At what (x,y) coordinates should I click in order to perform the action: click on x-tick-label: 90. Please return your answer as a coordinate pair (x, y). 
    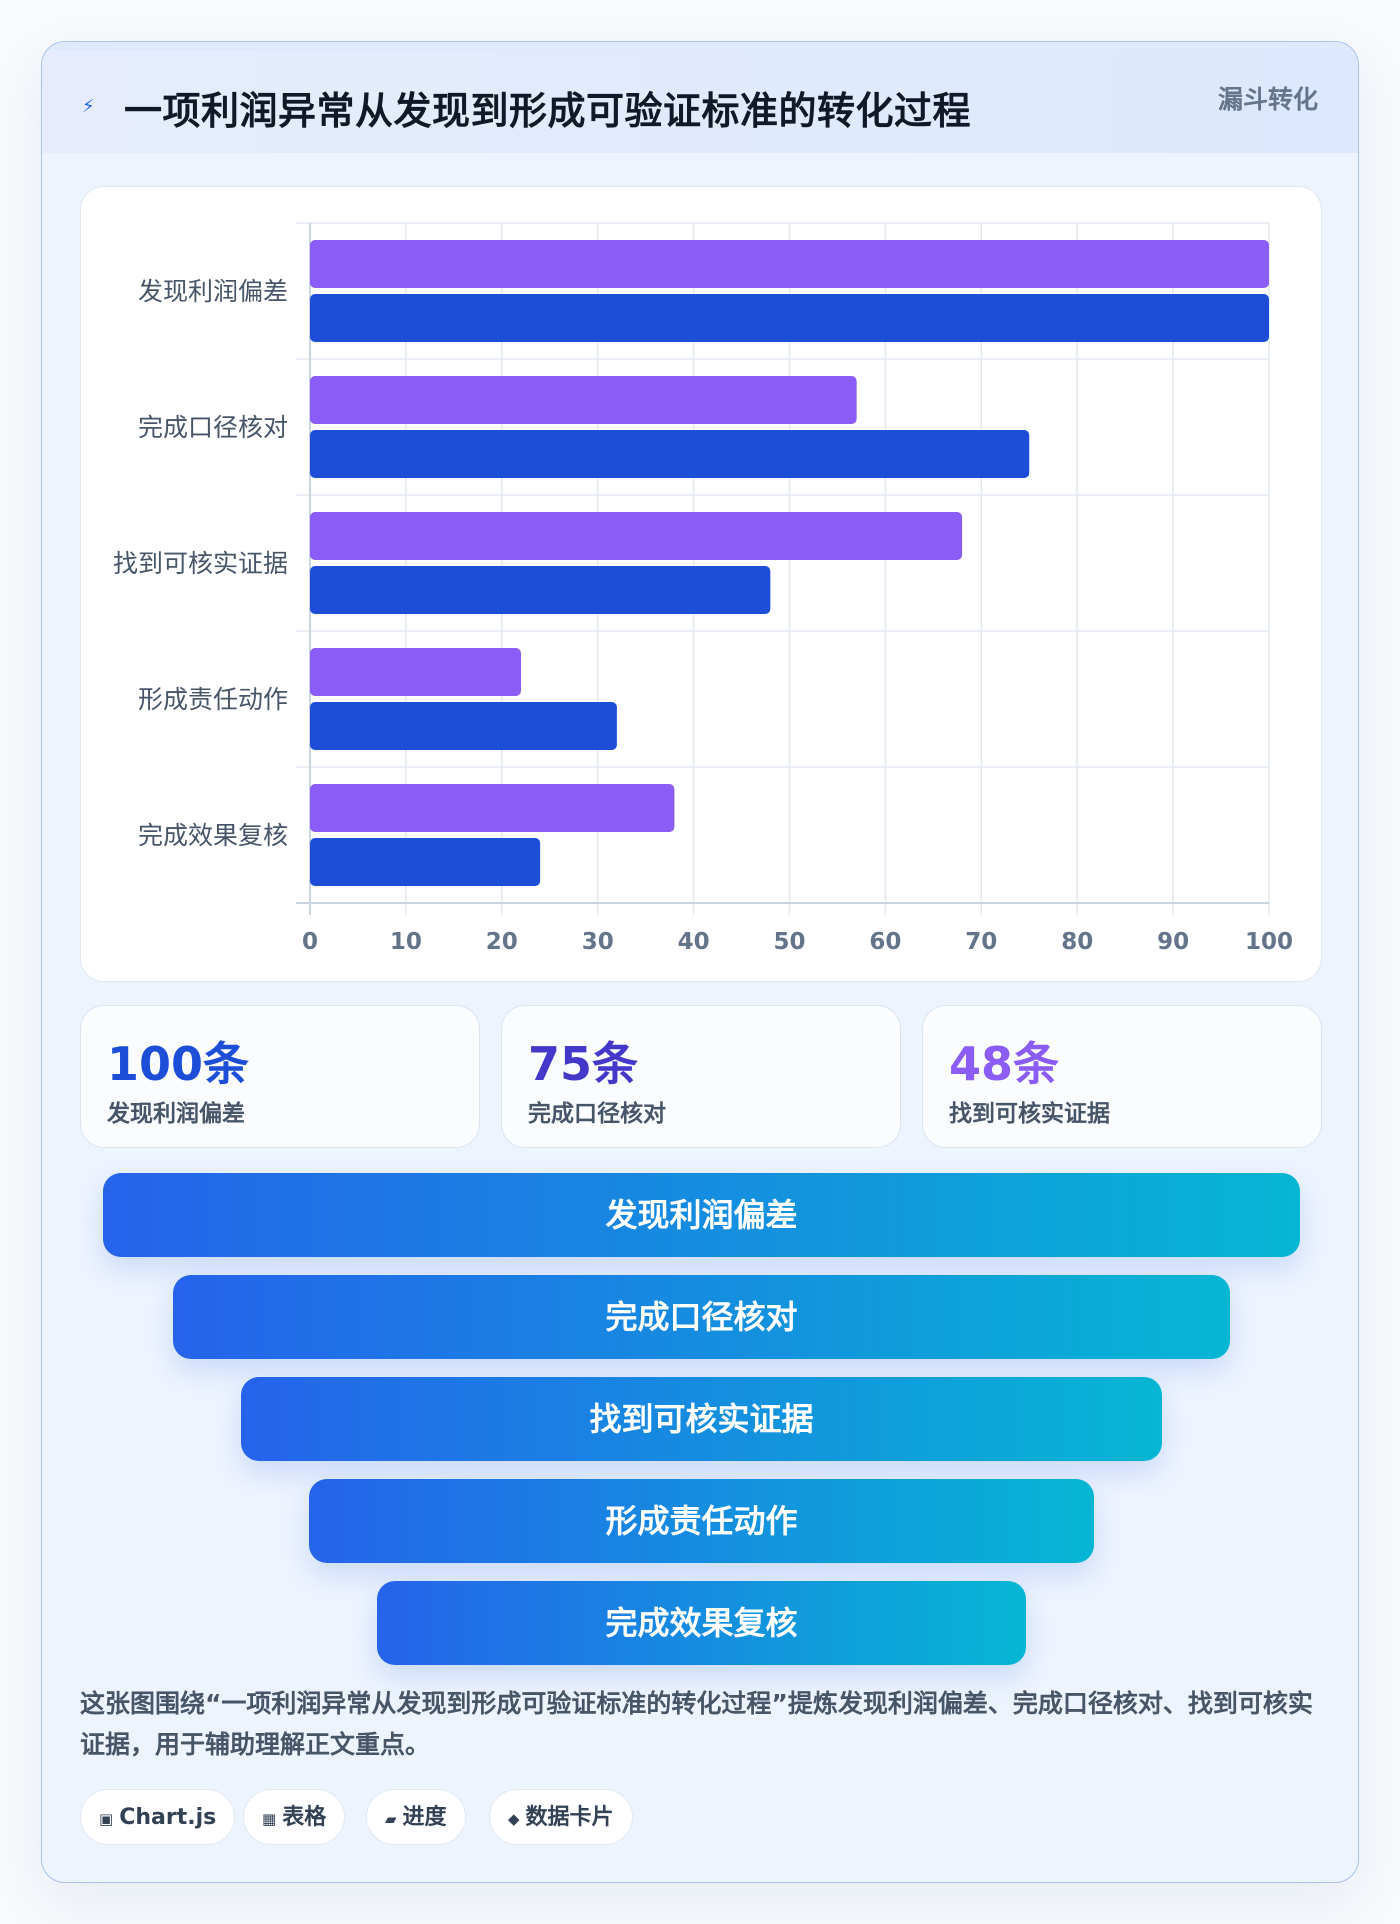
    Looking at the image, I should click on (1173, 942).